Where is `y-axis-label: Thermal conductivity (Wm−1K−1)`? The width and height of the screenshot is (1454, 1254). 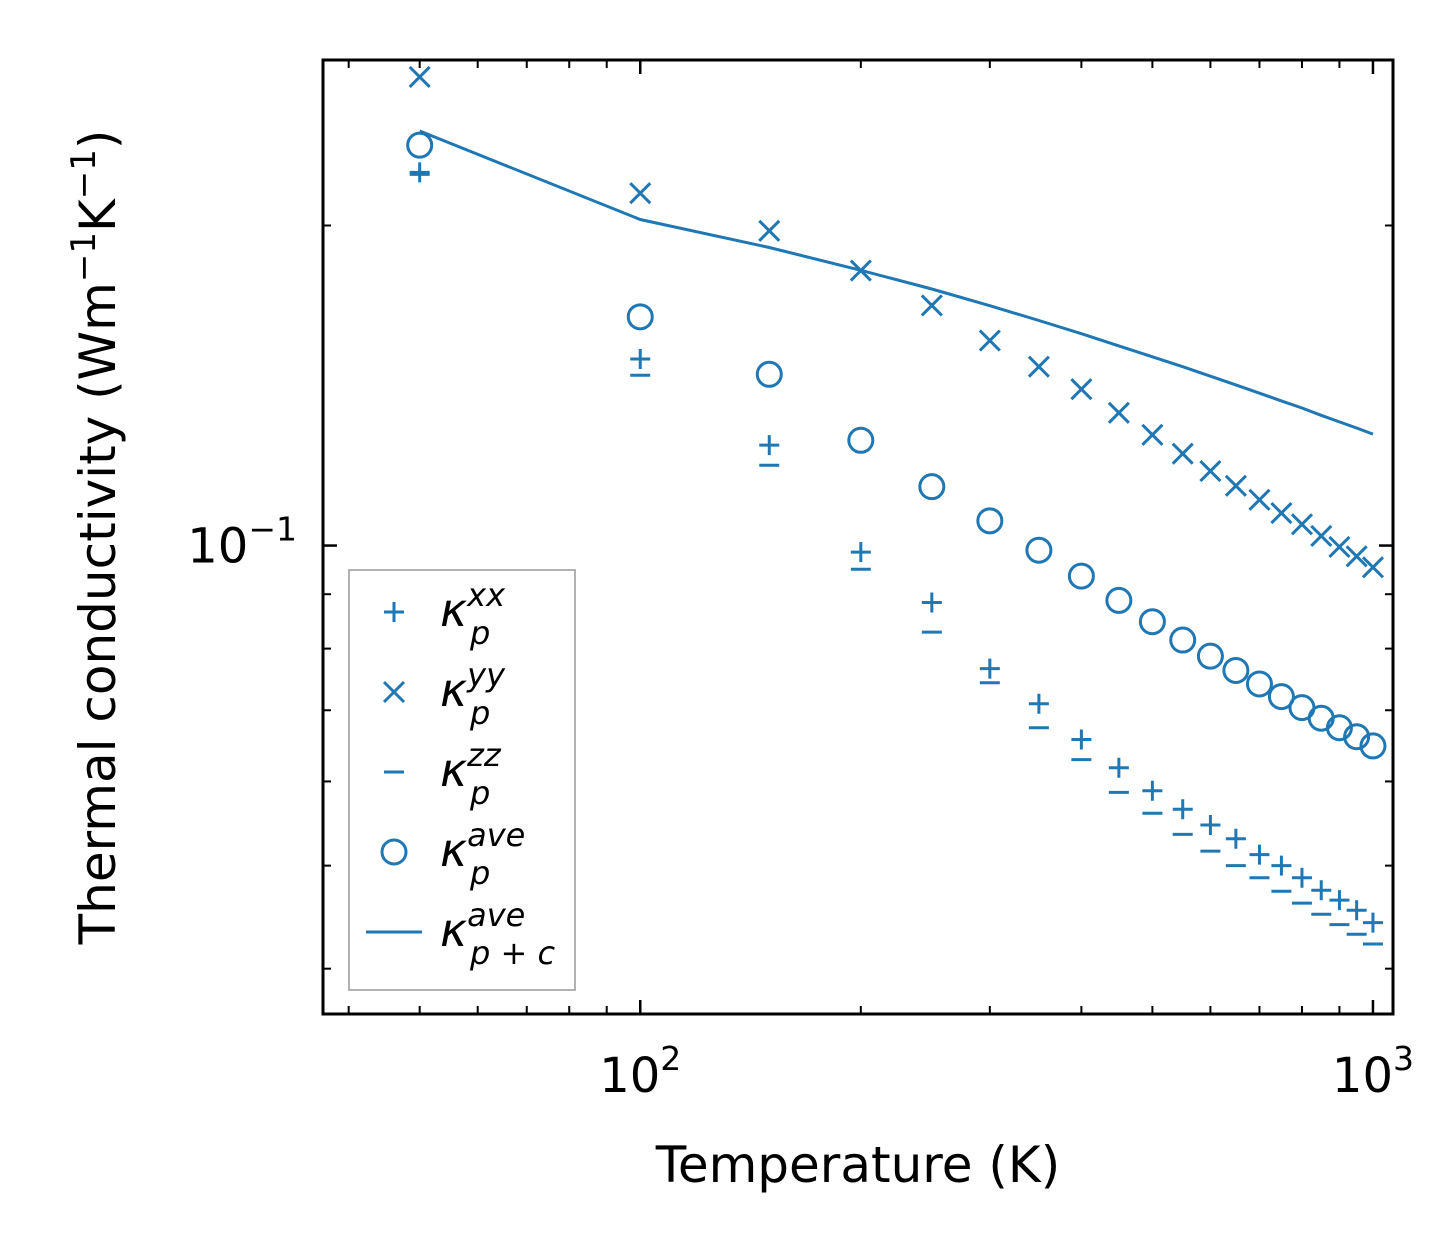 y-axis-label: Thermal conductivity (Wm−1K−1) is located at coordinates (95, 538).